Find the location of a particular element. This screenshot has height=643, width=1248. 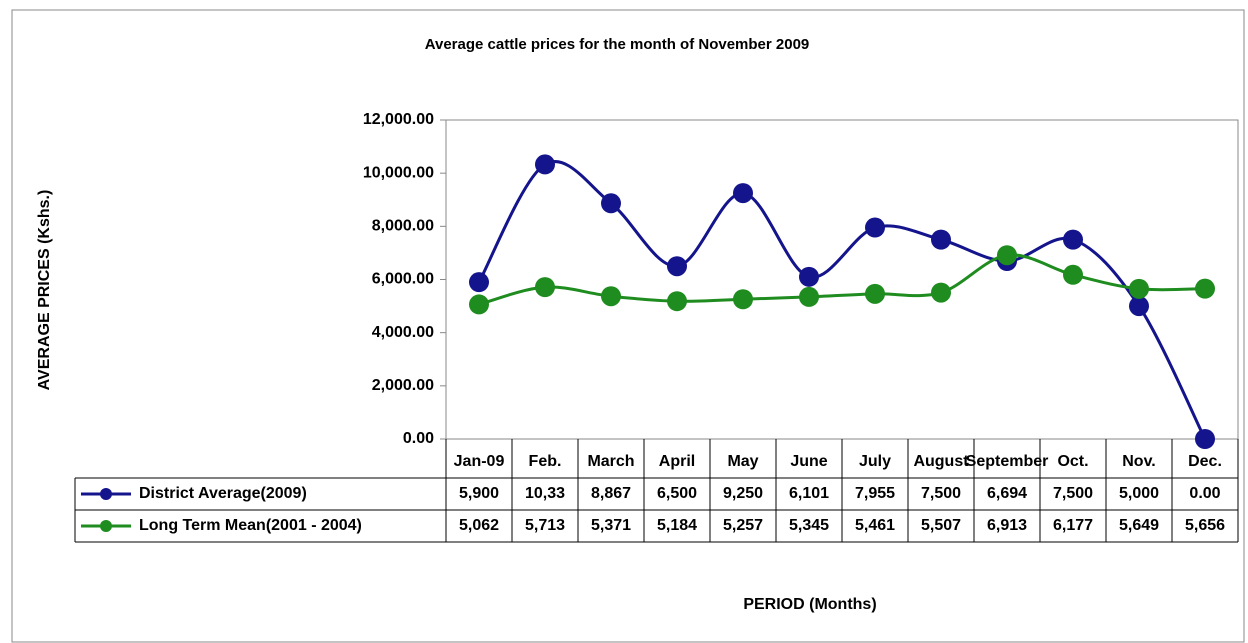

x-tick-label: Jan-09 is located at coordinates (479, 461).